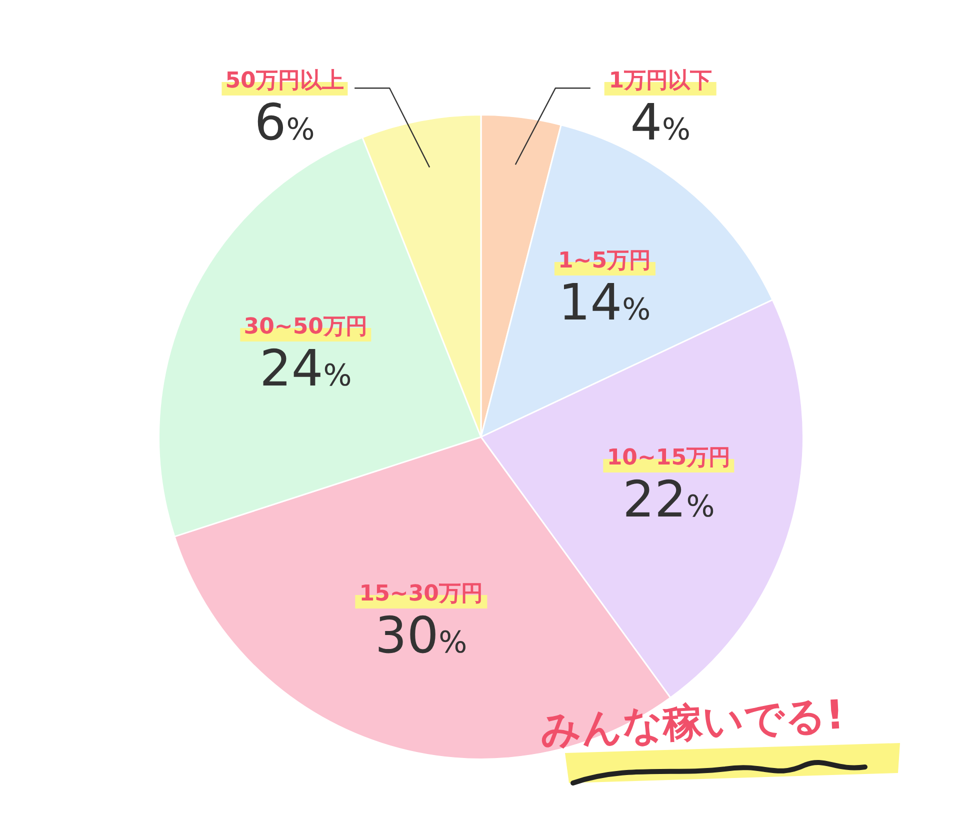 This screenshot has height=814, width=960. What do you see at coordinates (421, 635) in the screenshot?
I see `data-label: 30%` at bounding box center [421, 635].